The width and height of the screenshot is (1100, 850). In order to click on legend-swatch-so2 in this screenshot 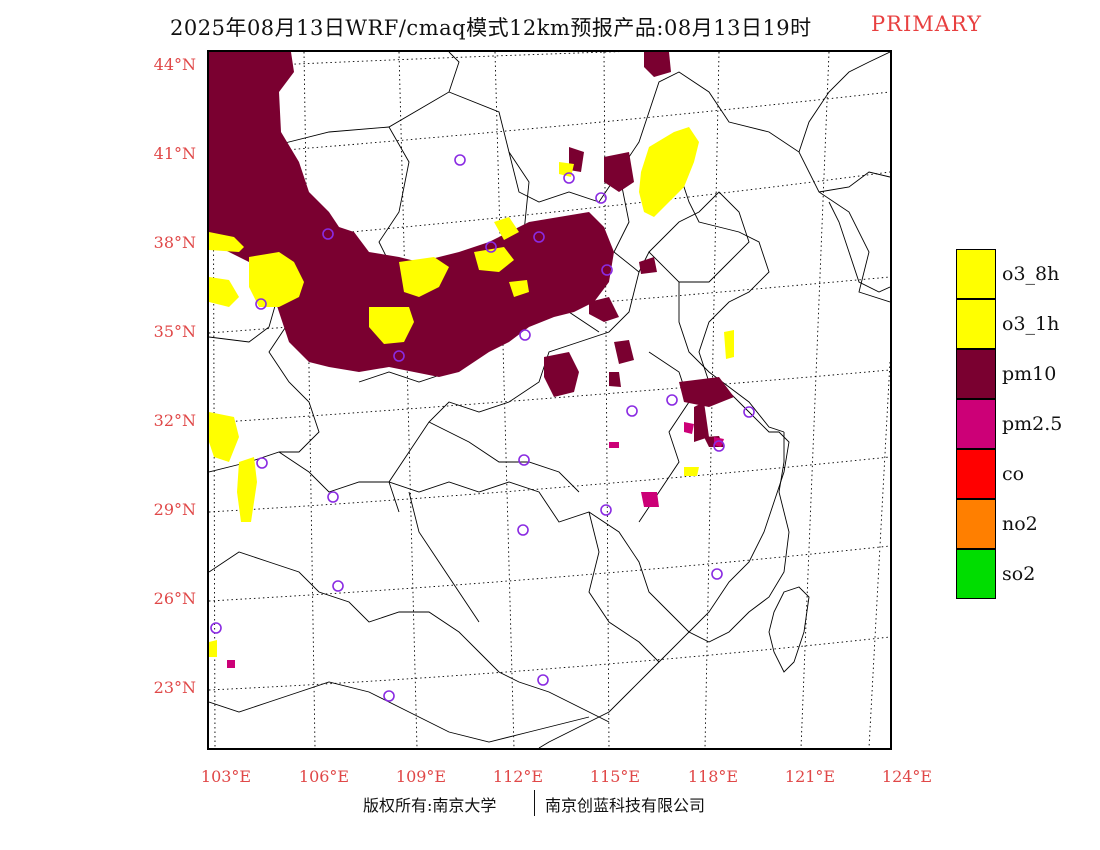, I will do `click(976, 574)`.